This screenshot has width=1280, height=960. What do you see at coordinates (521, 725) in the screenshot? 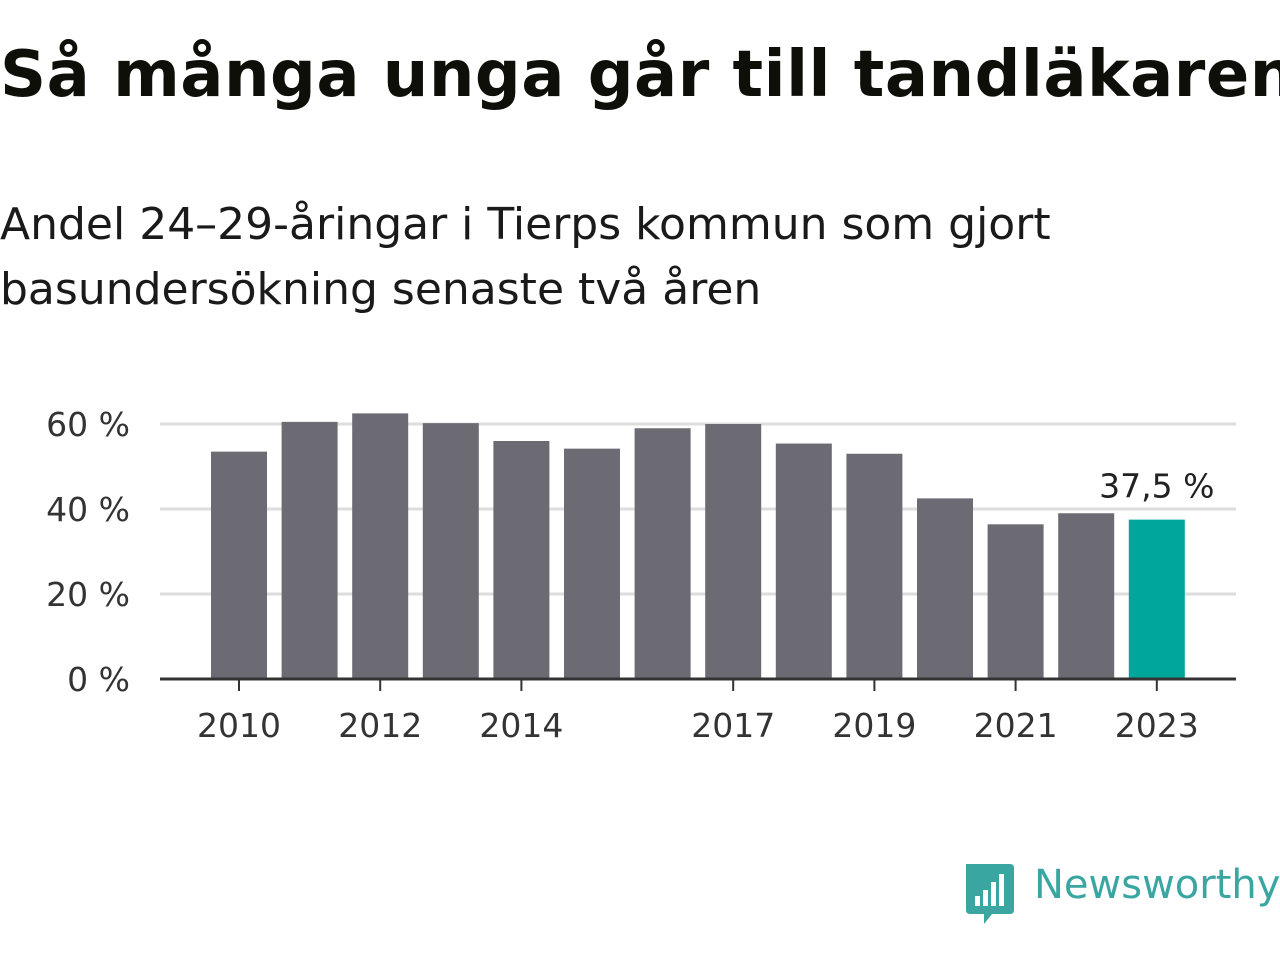
I see `x-tick-label: 2014` at bounding box center [521, 725].